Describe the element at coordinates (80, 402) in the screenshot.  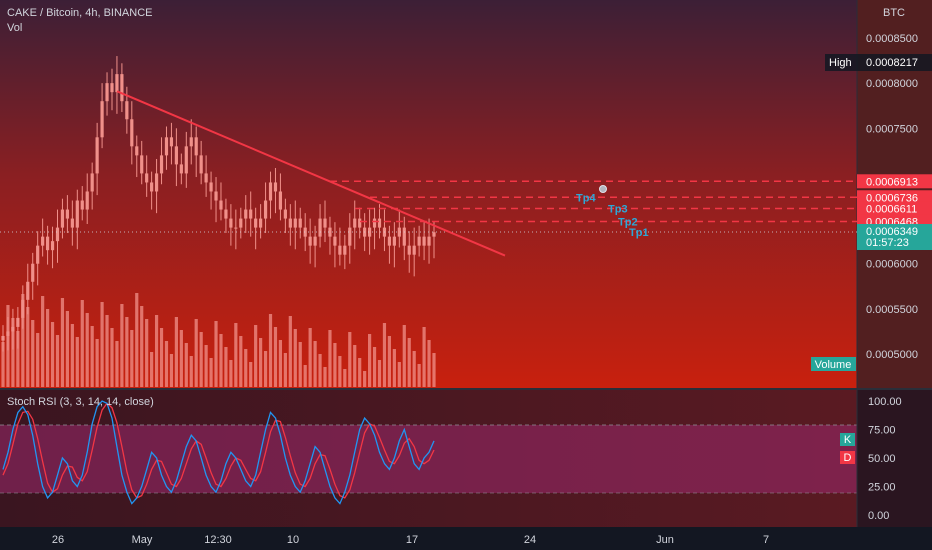
I see `indicator-title: Stoch RSI (3, 3, 14, 14, close)` at that location.